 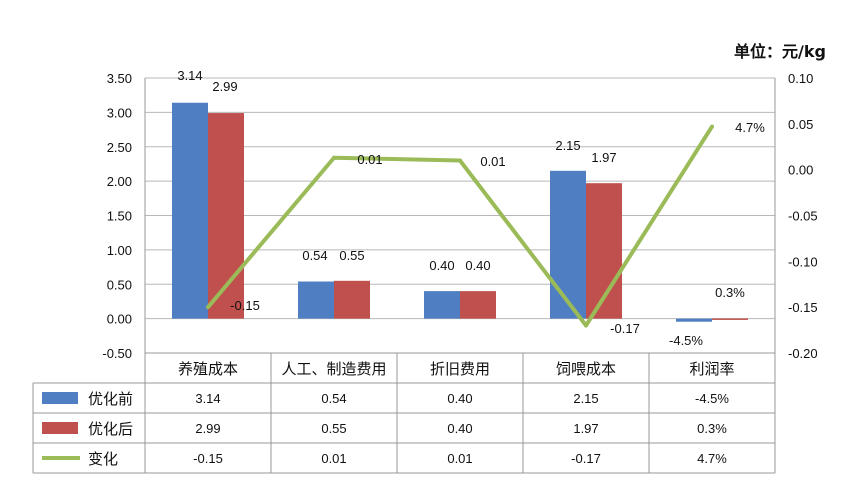 I want to click on table-cell: 0.54, so click(x=333, y=398).